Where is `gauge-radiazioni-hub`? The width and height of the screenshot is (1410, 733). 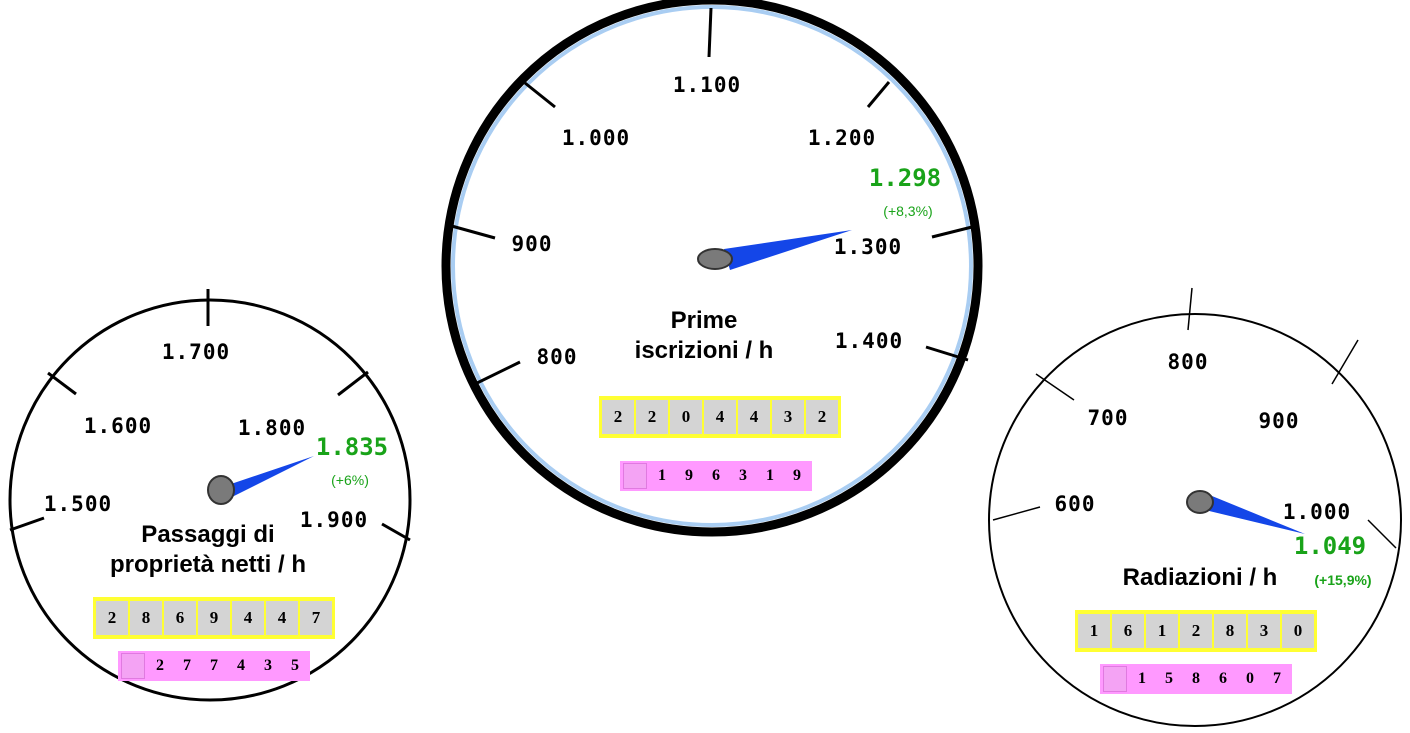 gauge-radiazioni-hub is located at coordinates (1200, 502).